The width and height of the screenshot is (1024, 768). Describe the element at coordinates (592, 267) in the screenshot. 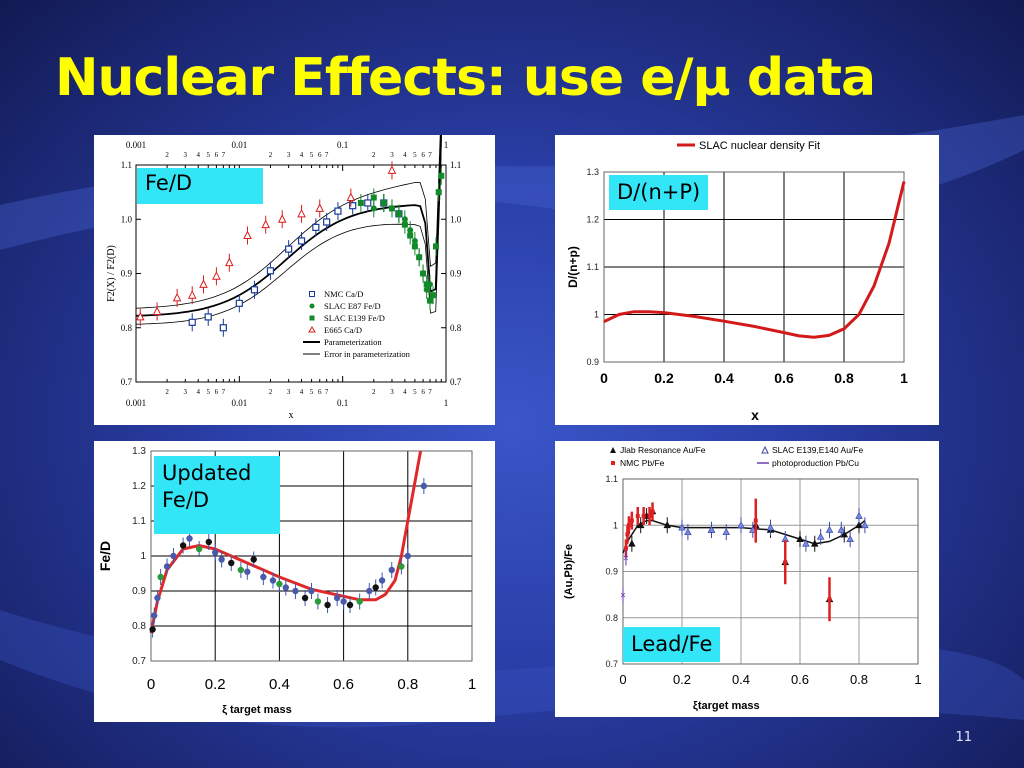

I see `y-tick-label: 1.1` at that location.